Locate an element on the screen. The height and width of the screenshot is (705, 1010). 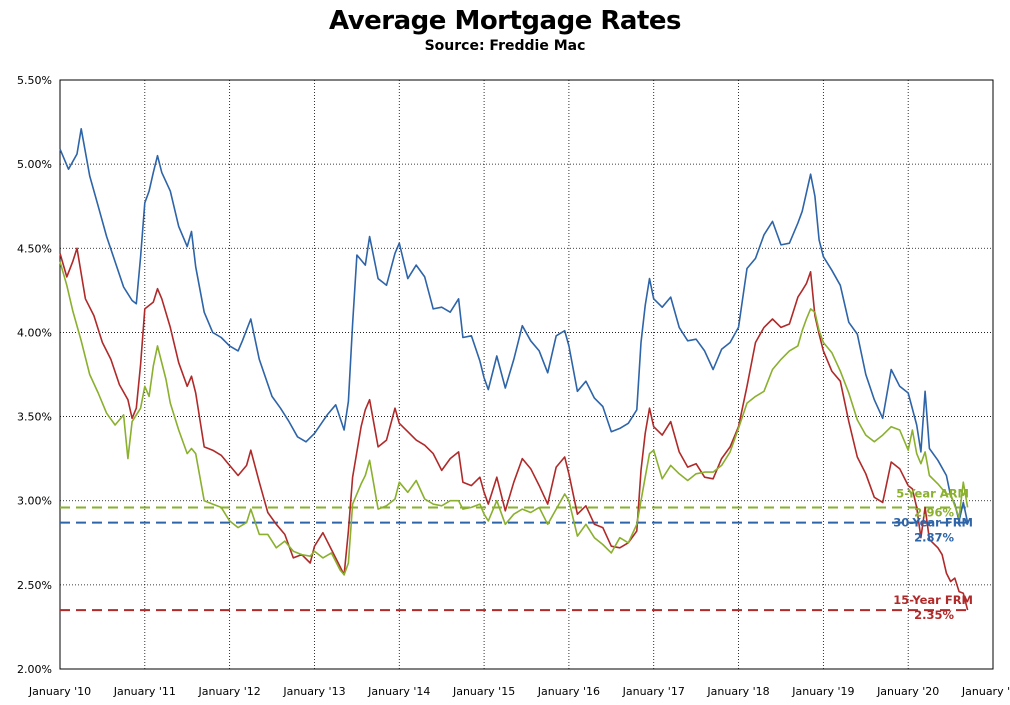
x-tick-label: January '12 is located at coordinates (229, 691).